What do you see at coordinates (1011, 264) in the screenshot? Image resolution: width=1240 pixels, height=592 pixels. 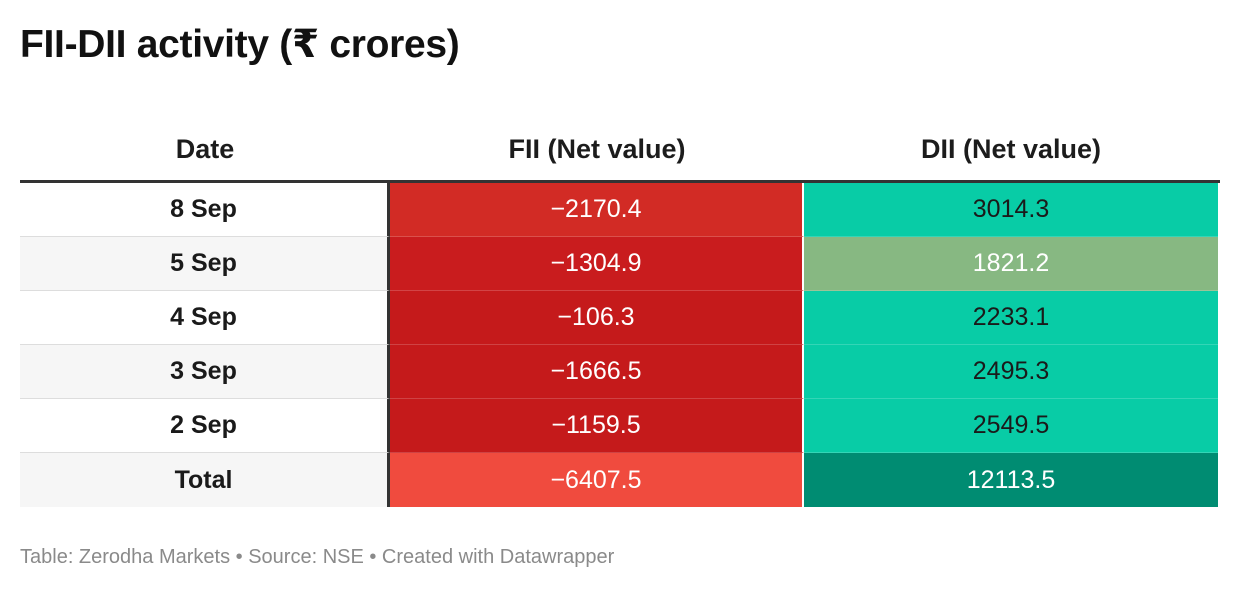 I see `dii-value-cell: 1821.2` at bounding box center [1011, 264].